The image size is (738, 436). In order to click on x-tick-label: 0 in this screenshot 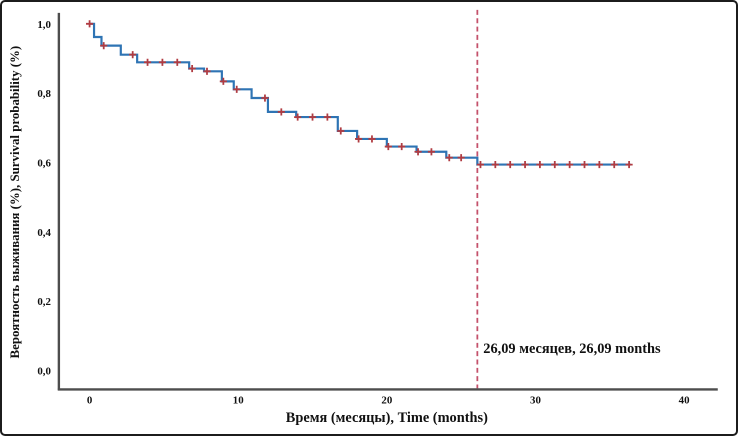, I will do `click(90, 400)`.